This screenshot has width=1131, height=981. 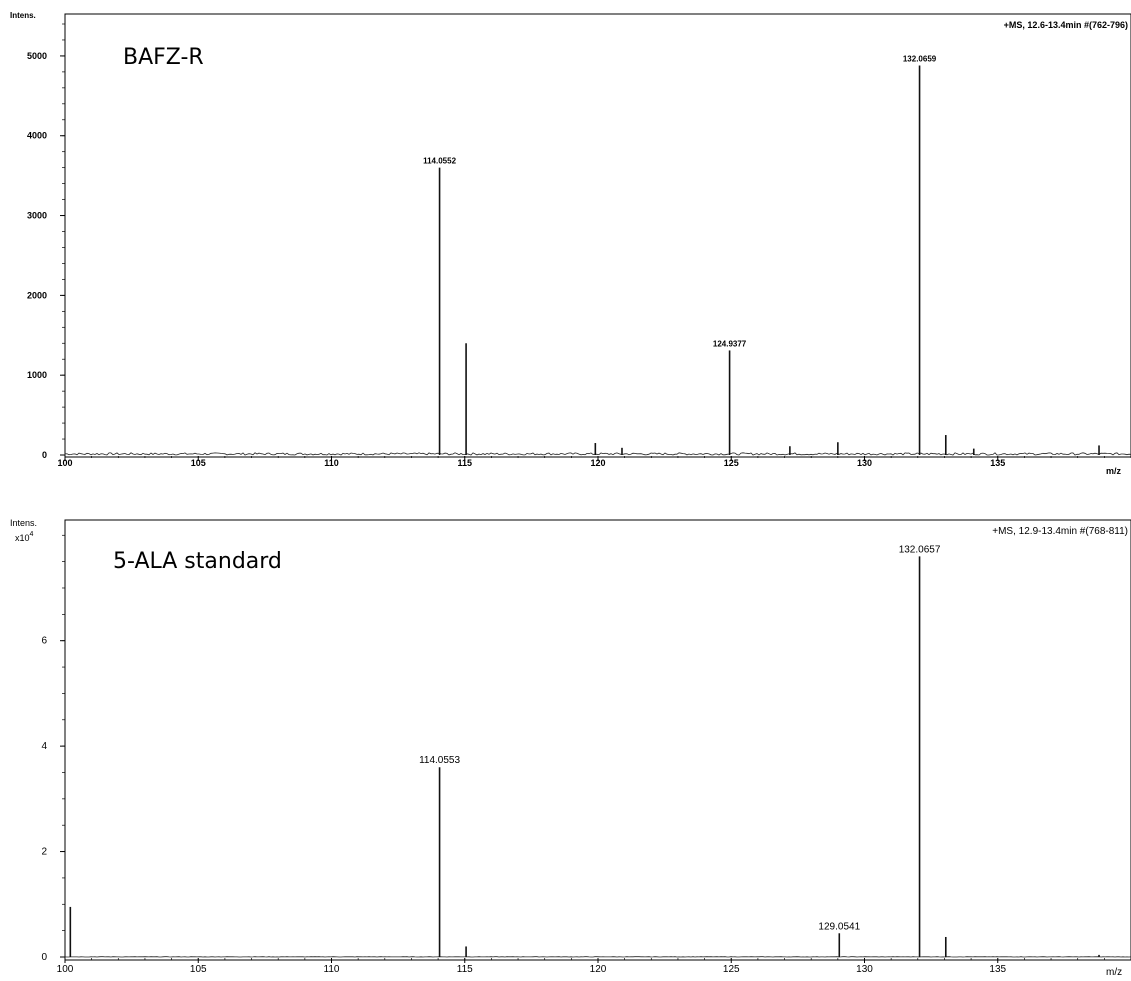 I want to click on peak-label: 129.0541, so click(x=839, y=926).